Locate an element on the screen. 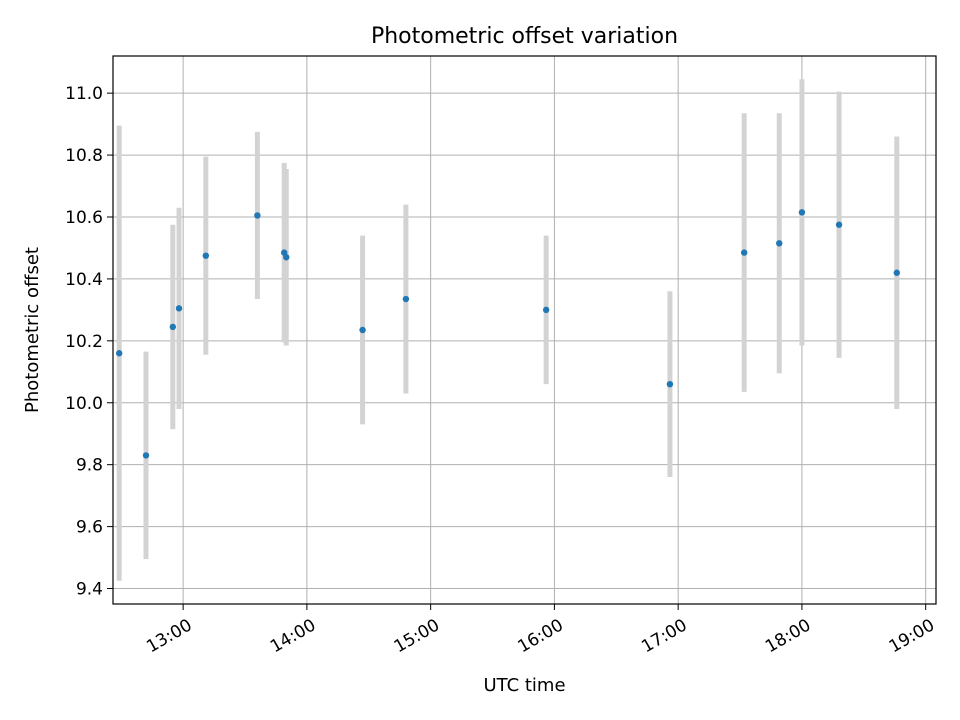 The width and height of the screenshot is (960, 720). y-tick-label: 9.8 is located at coordinates (89, 466).